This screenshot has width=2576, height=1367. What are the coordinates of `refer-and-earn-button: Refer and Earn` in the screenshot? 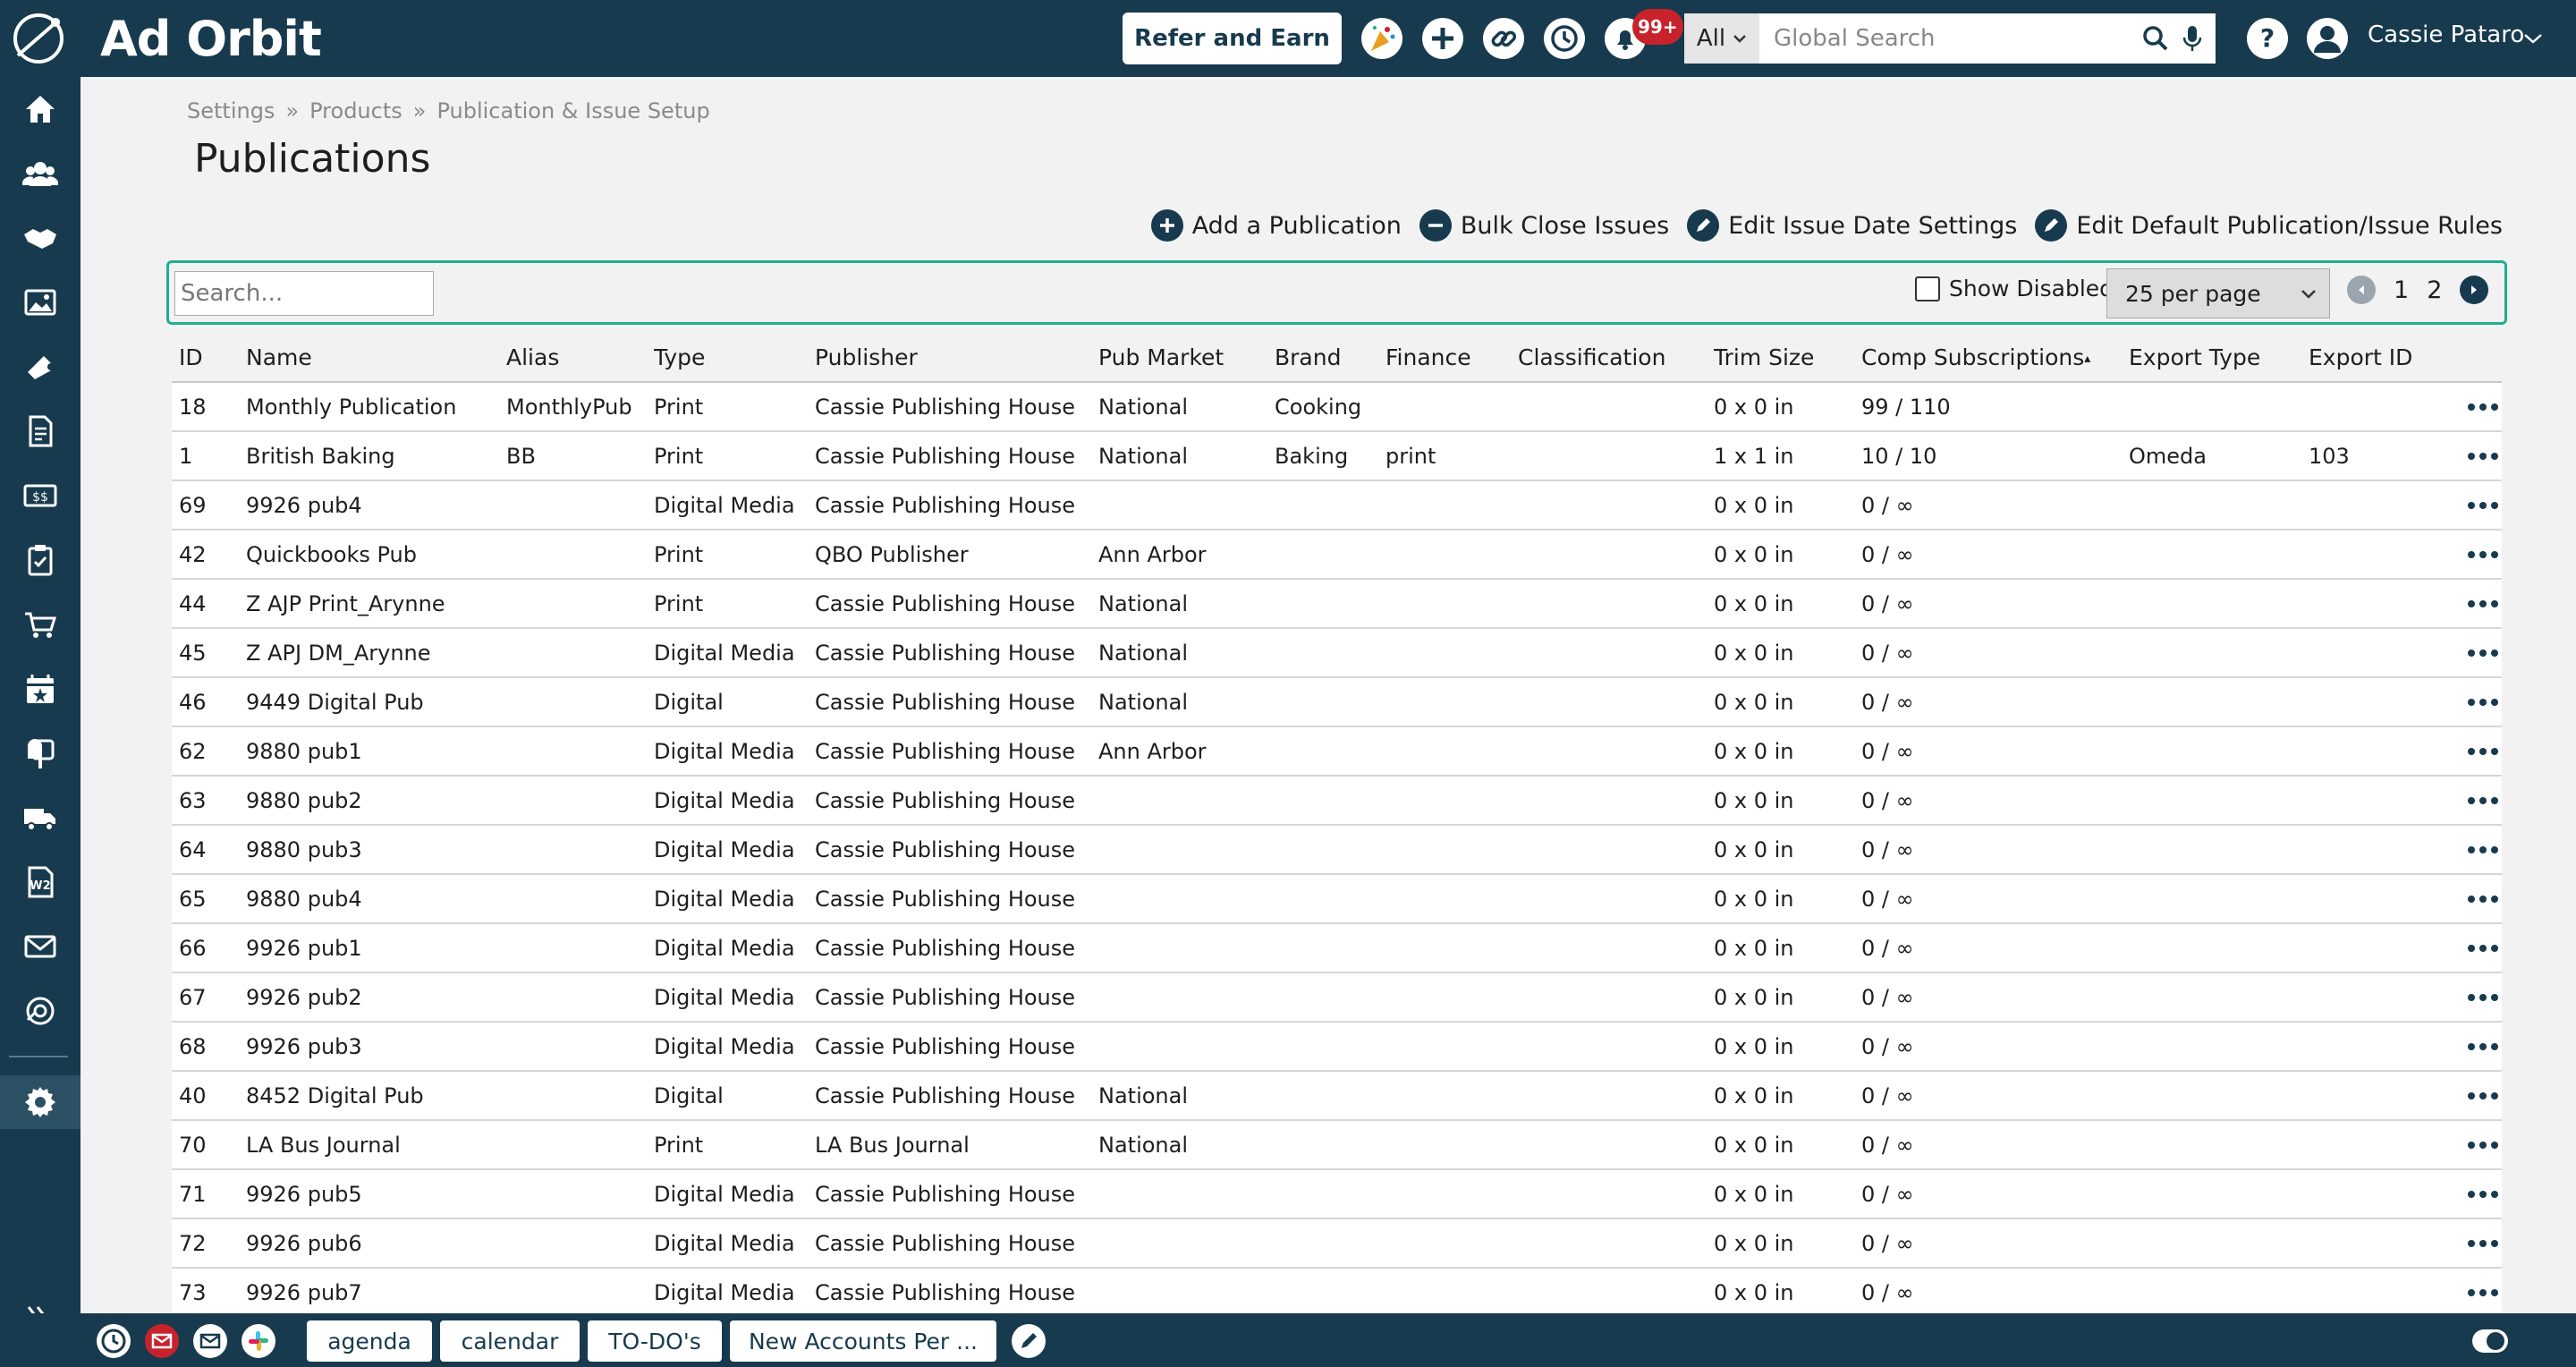 It's located at (1232, 39).